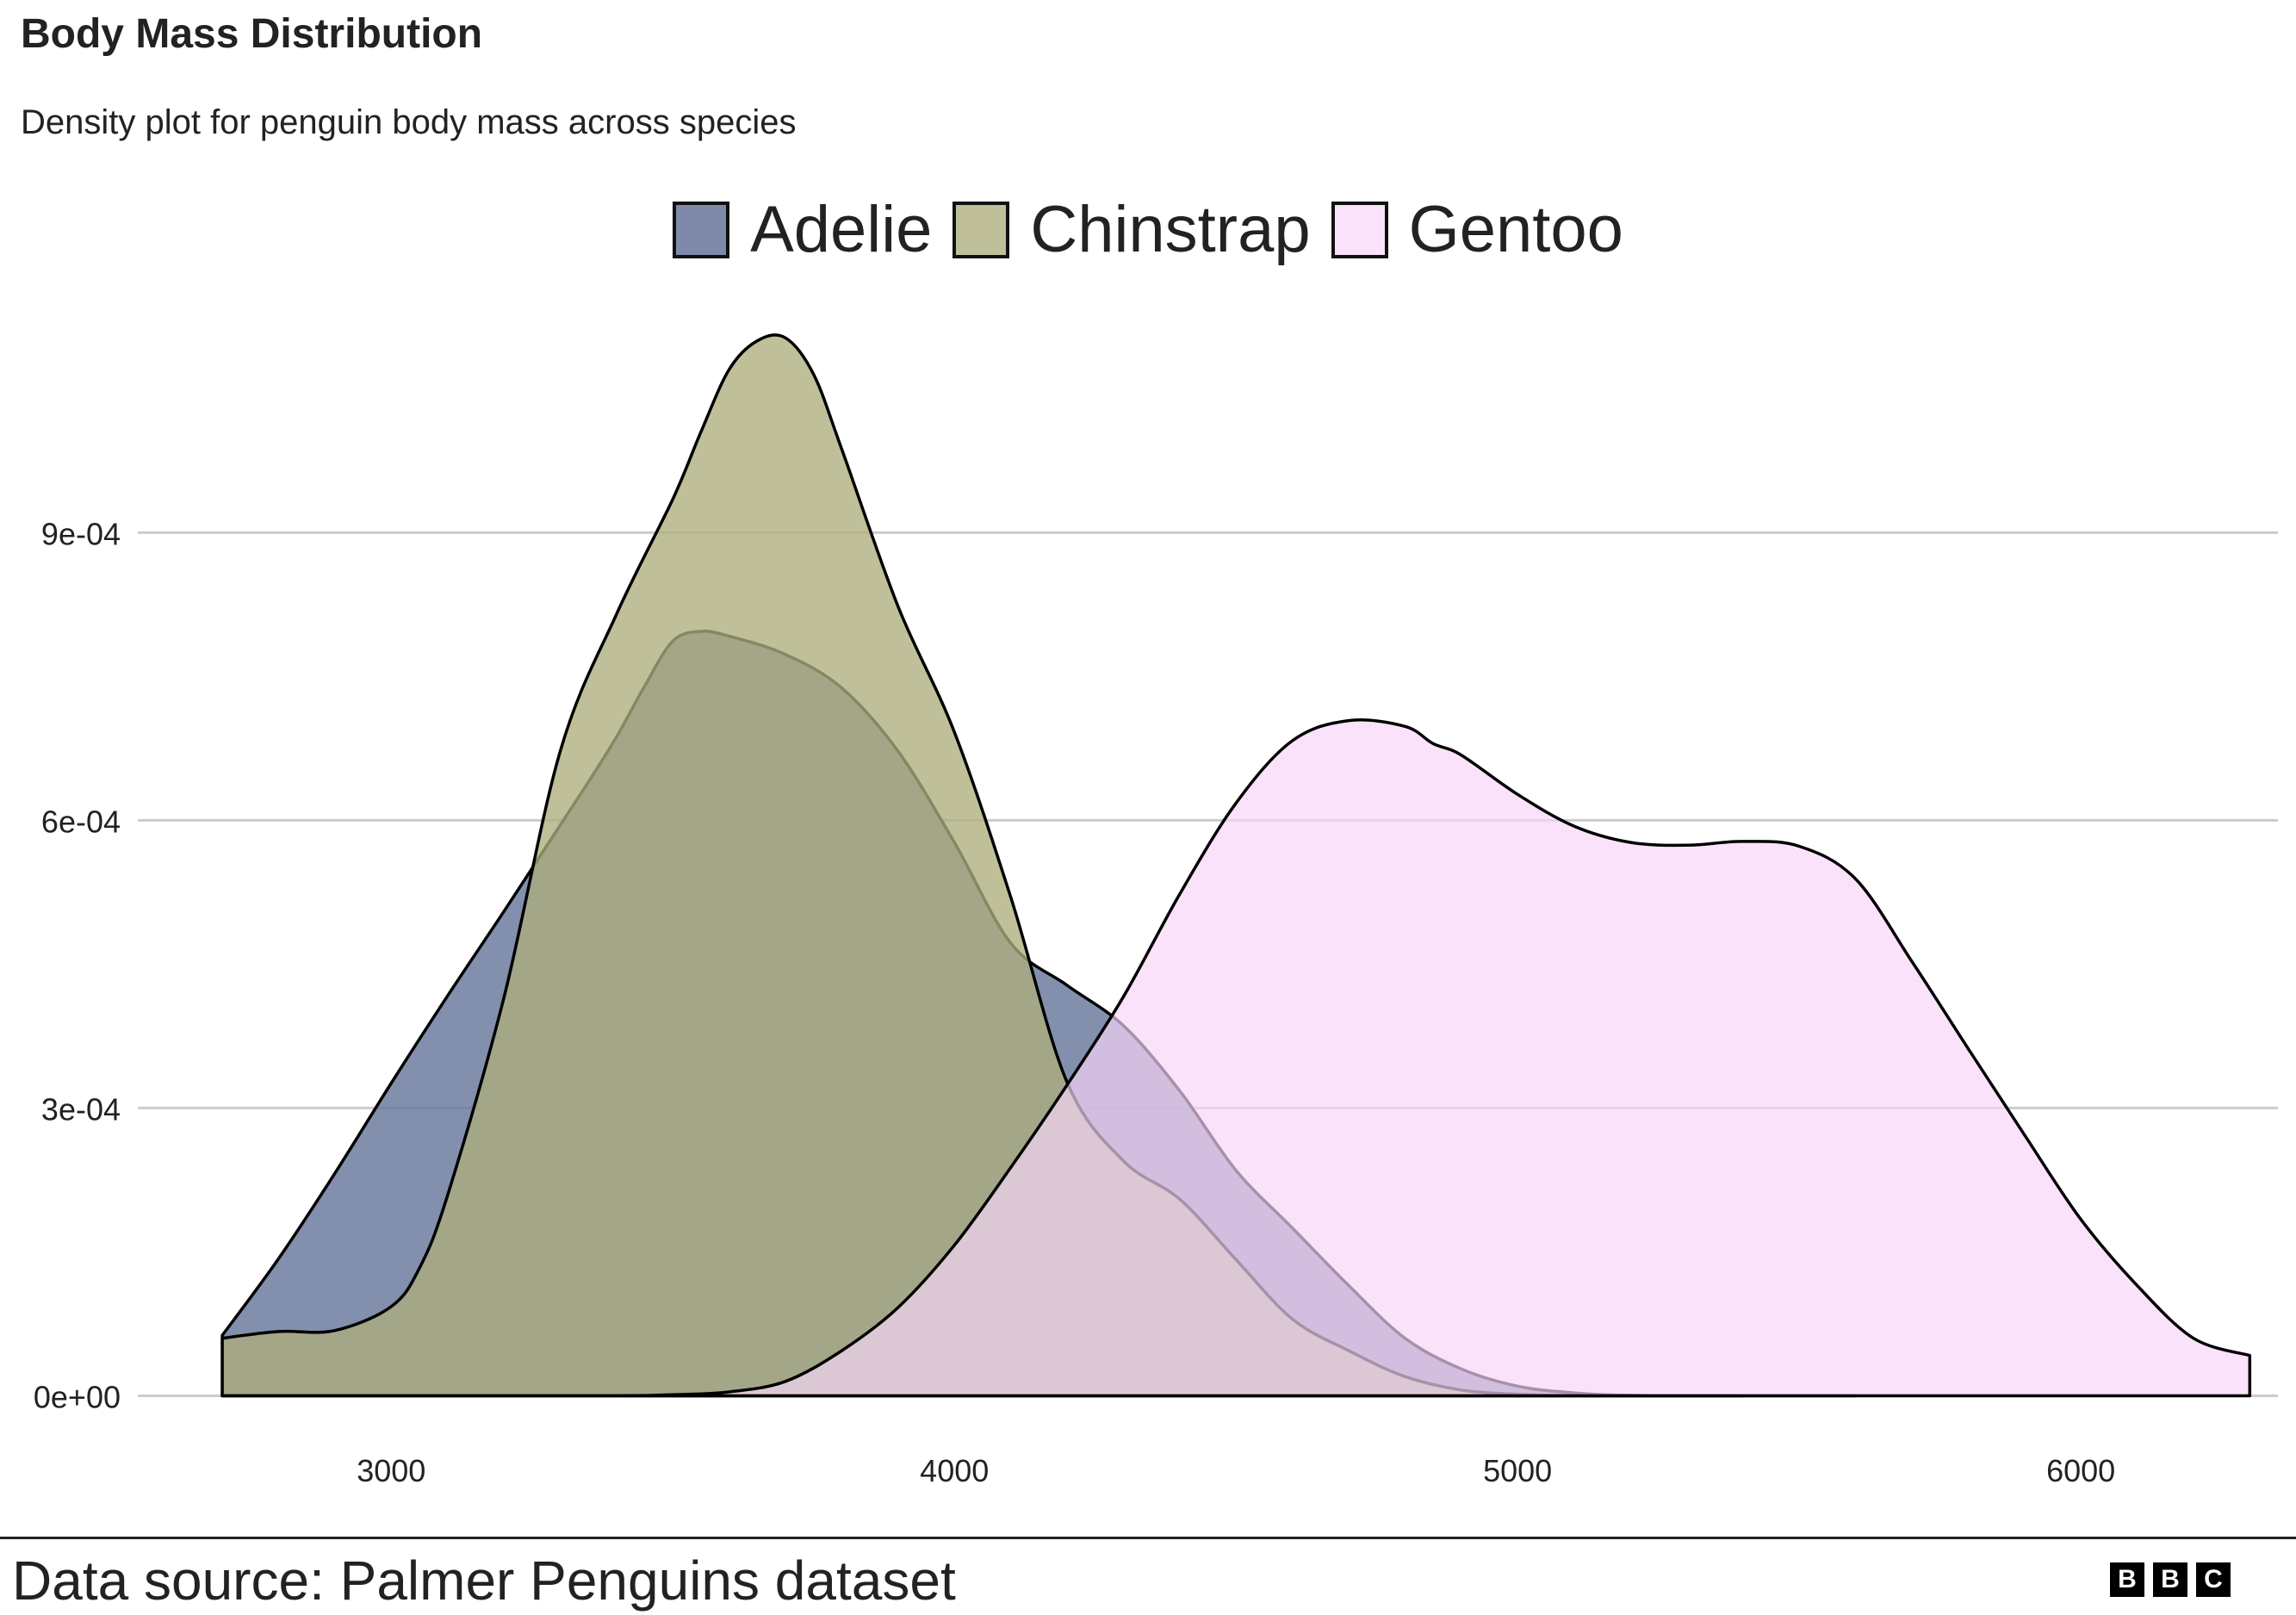 The width and height of the screenshot is (2296, 1615). What do you see at coordinates (81, 1109) in the screenshot?
I see `y-tick-label: 3e-04` at bounding box center [81, 1109].